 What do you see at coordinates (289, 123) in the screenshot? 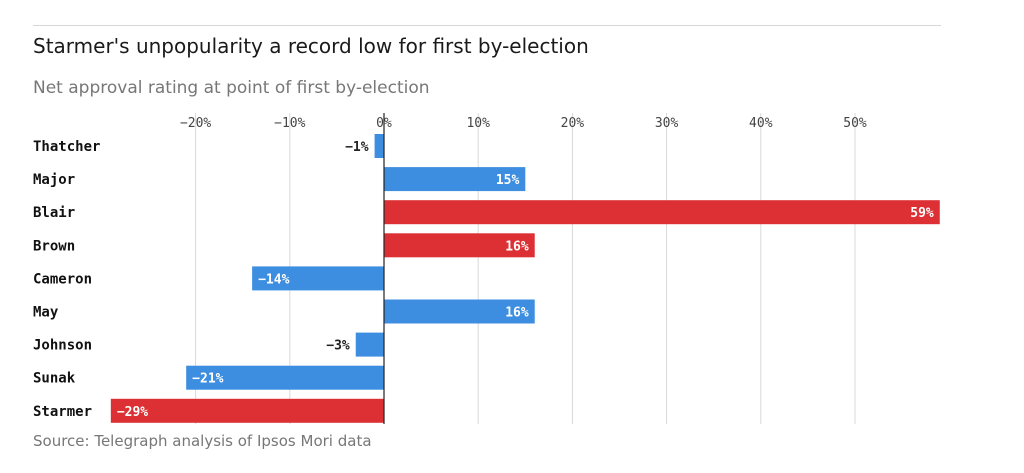
I see `x-tick-label-1: −10%` at bounding box center [289, 123].